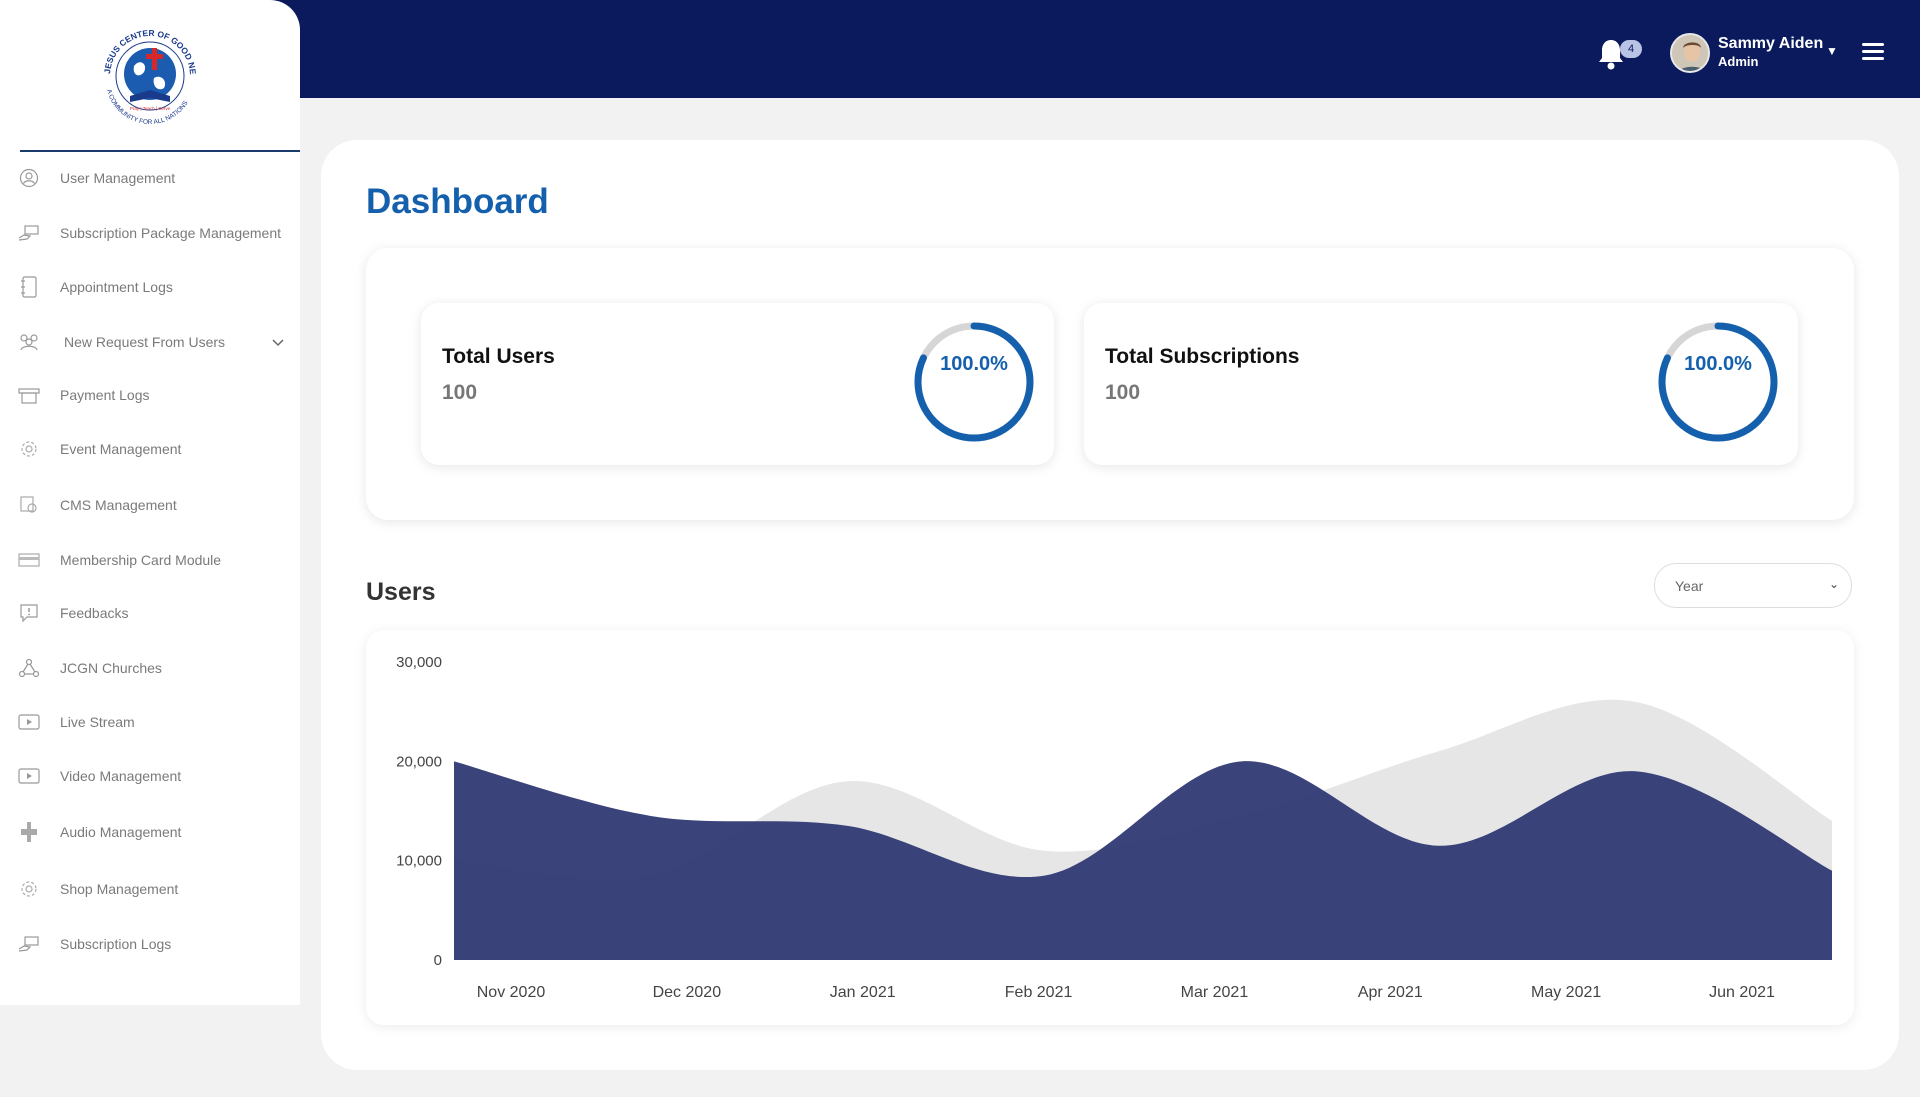 Image resolution: width=1920 pixels, height=1097 pixels. What do you see at coordinates (1631, 49) in the screenshot?
I see `notification-badge: 4` at bounding box center [1631, 49].